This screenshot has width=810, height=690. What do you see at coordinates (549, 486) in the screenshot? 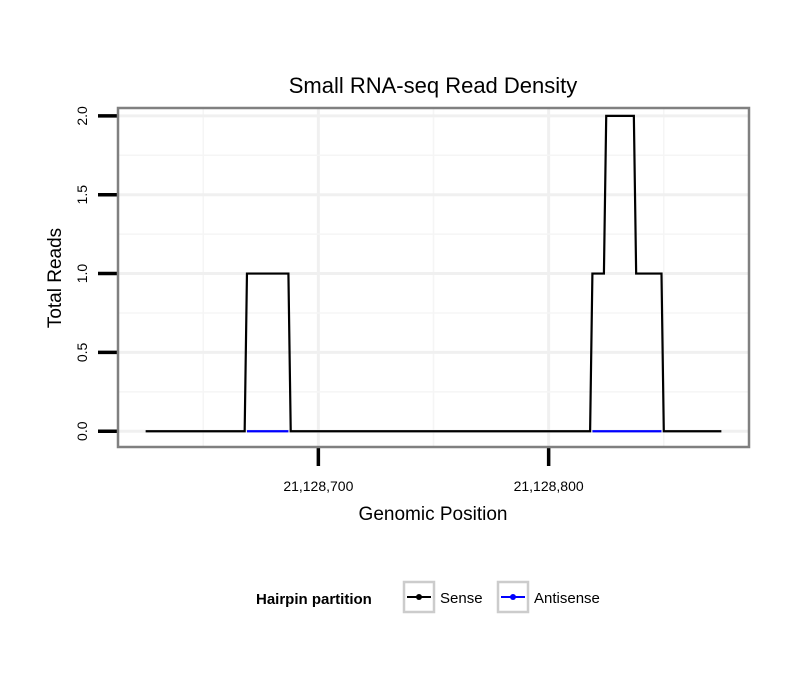
I see `x-tick-label: 21,128,800` at bounding box center [549, 486].